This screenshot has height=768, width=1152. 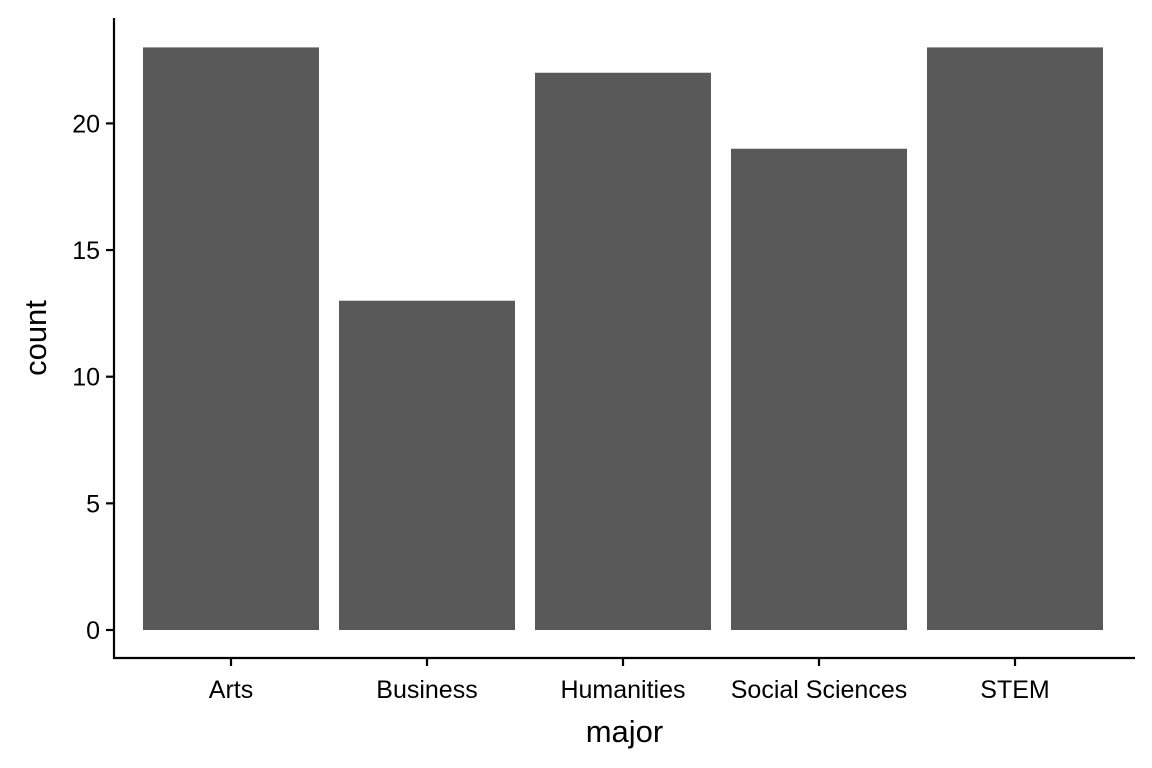 I want to click on y-tick-label: 0, so click(x=93, y=631).